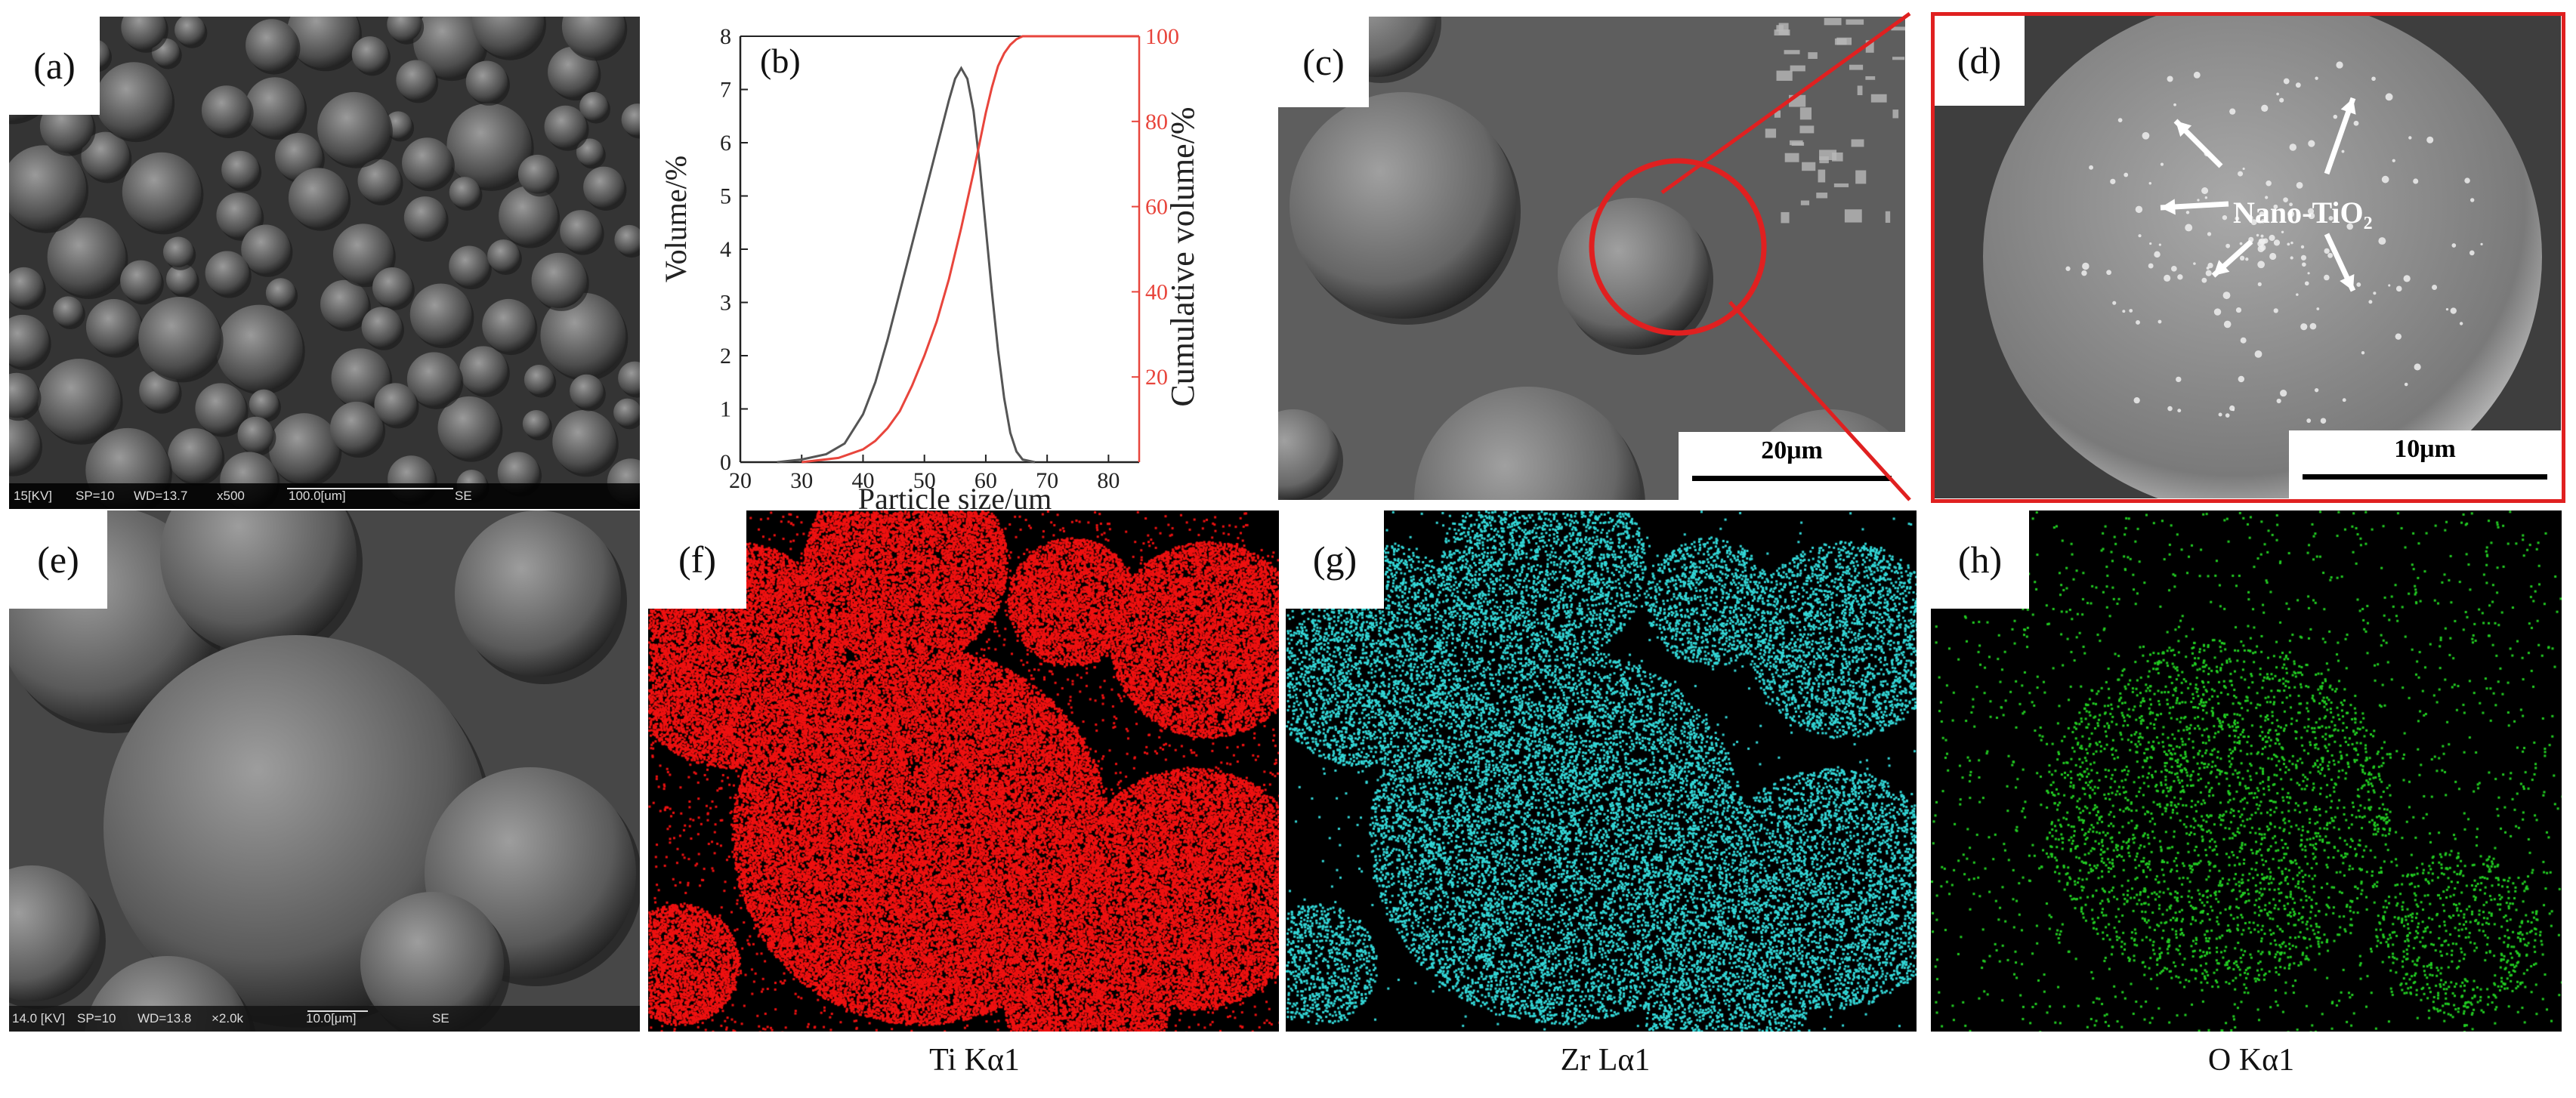 The image size is (2576, 1098). I want to click on y-tick-label: 1, so click(725, 409).